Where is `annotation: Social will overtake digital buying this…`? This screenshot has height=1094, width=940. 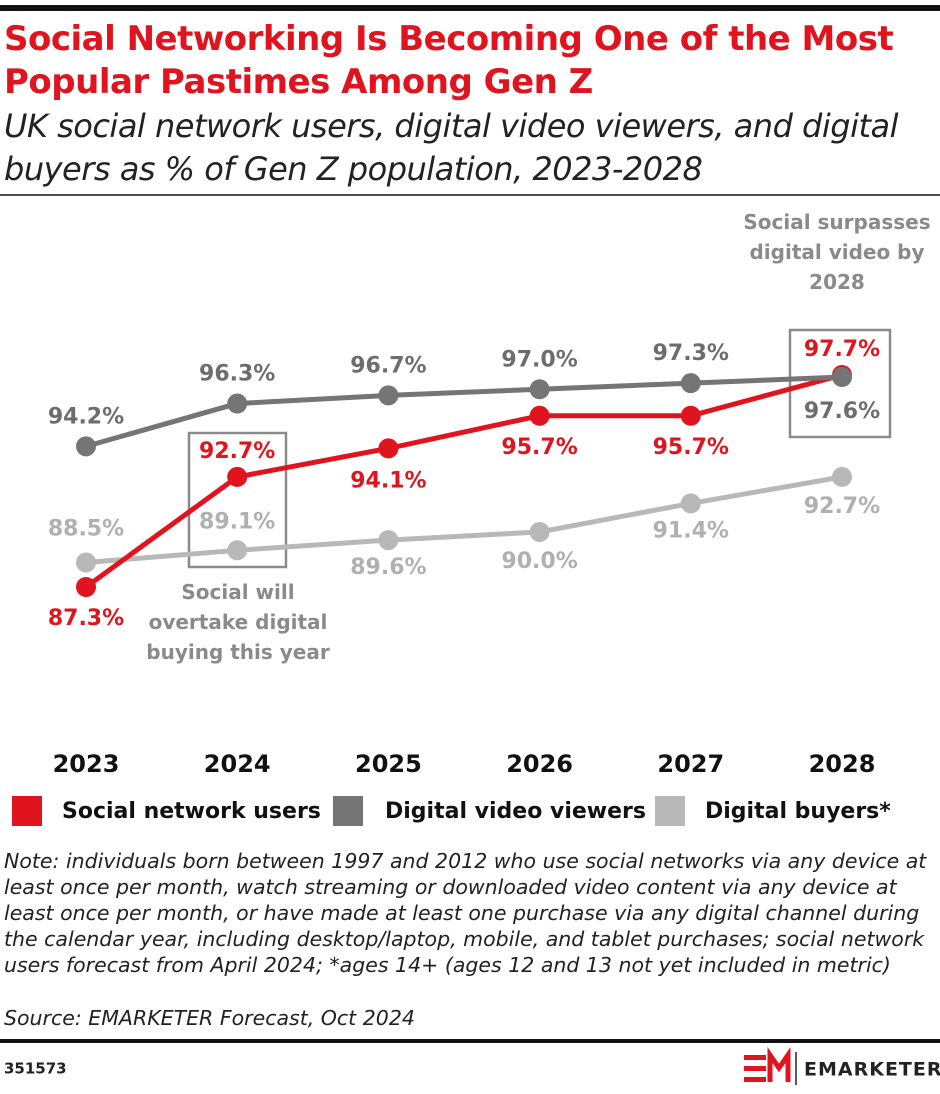
annotation: Social will overtake digital buying this… is located at coordinates (238, 622).